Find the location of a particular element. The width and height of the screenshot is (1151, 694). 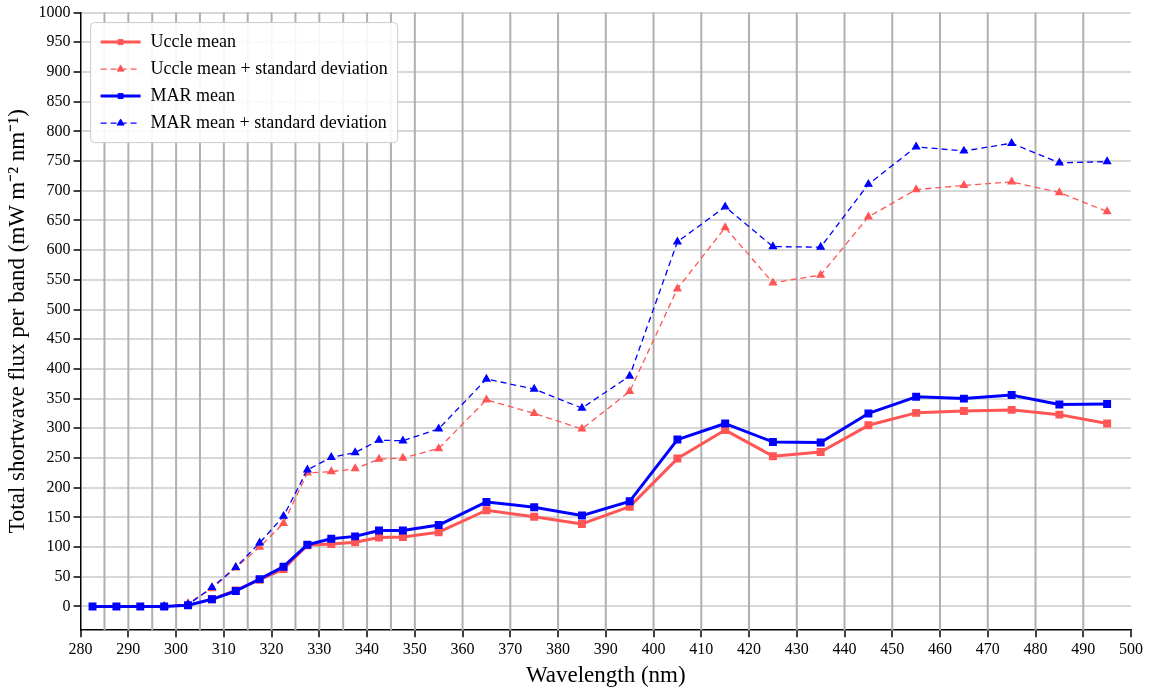

x-tick-label: 490 is located at coordinates (1083, 648).